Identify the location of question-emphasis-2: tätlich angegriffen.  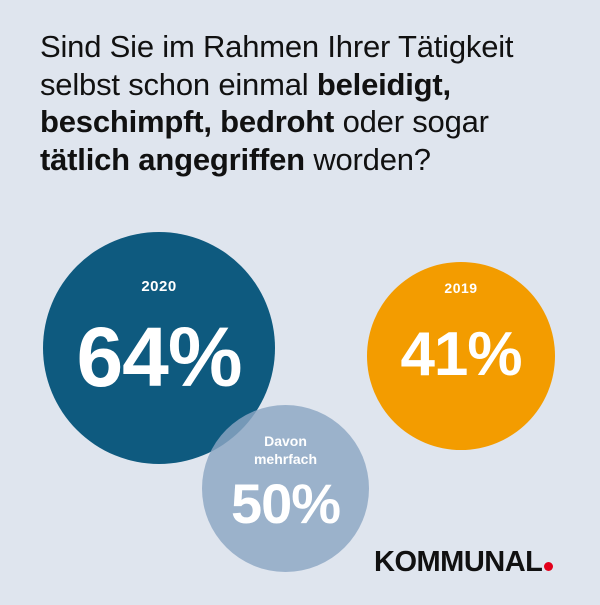
(172, 159).